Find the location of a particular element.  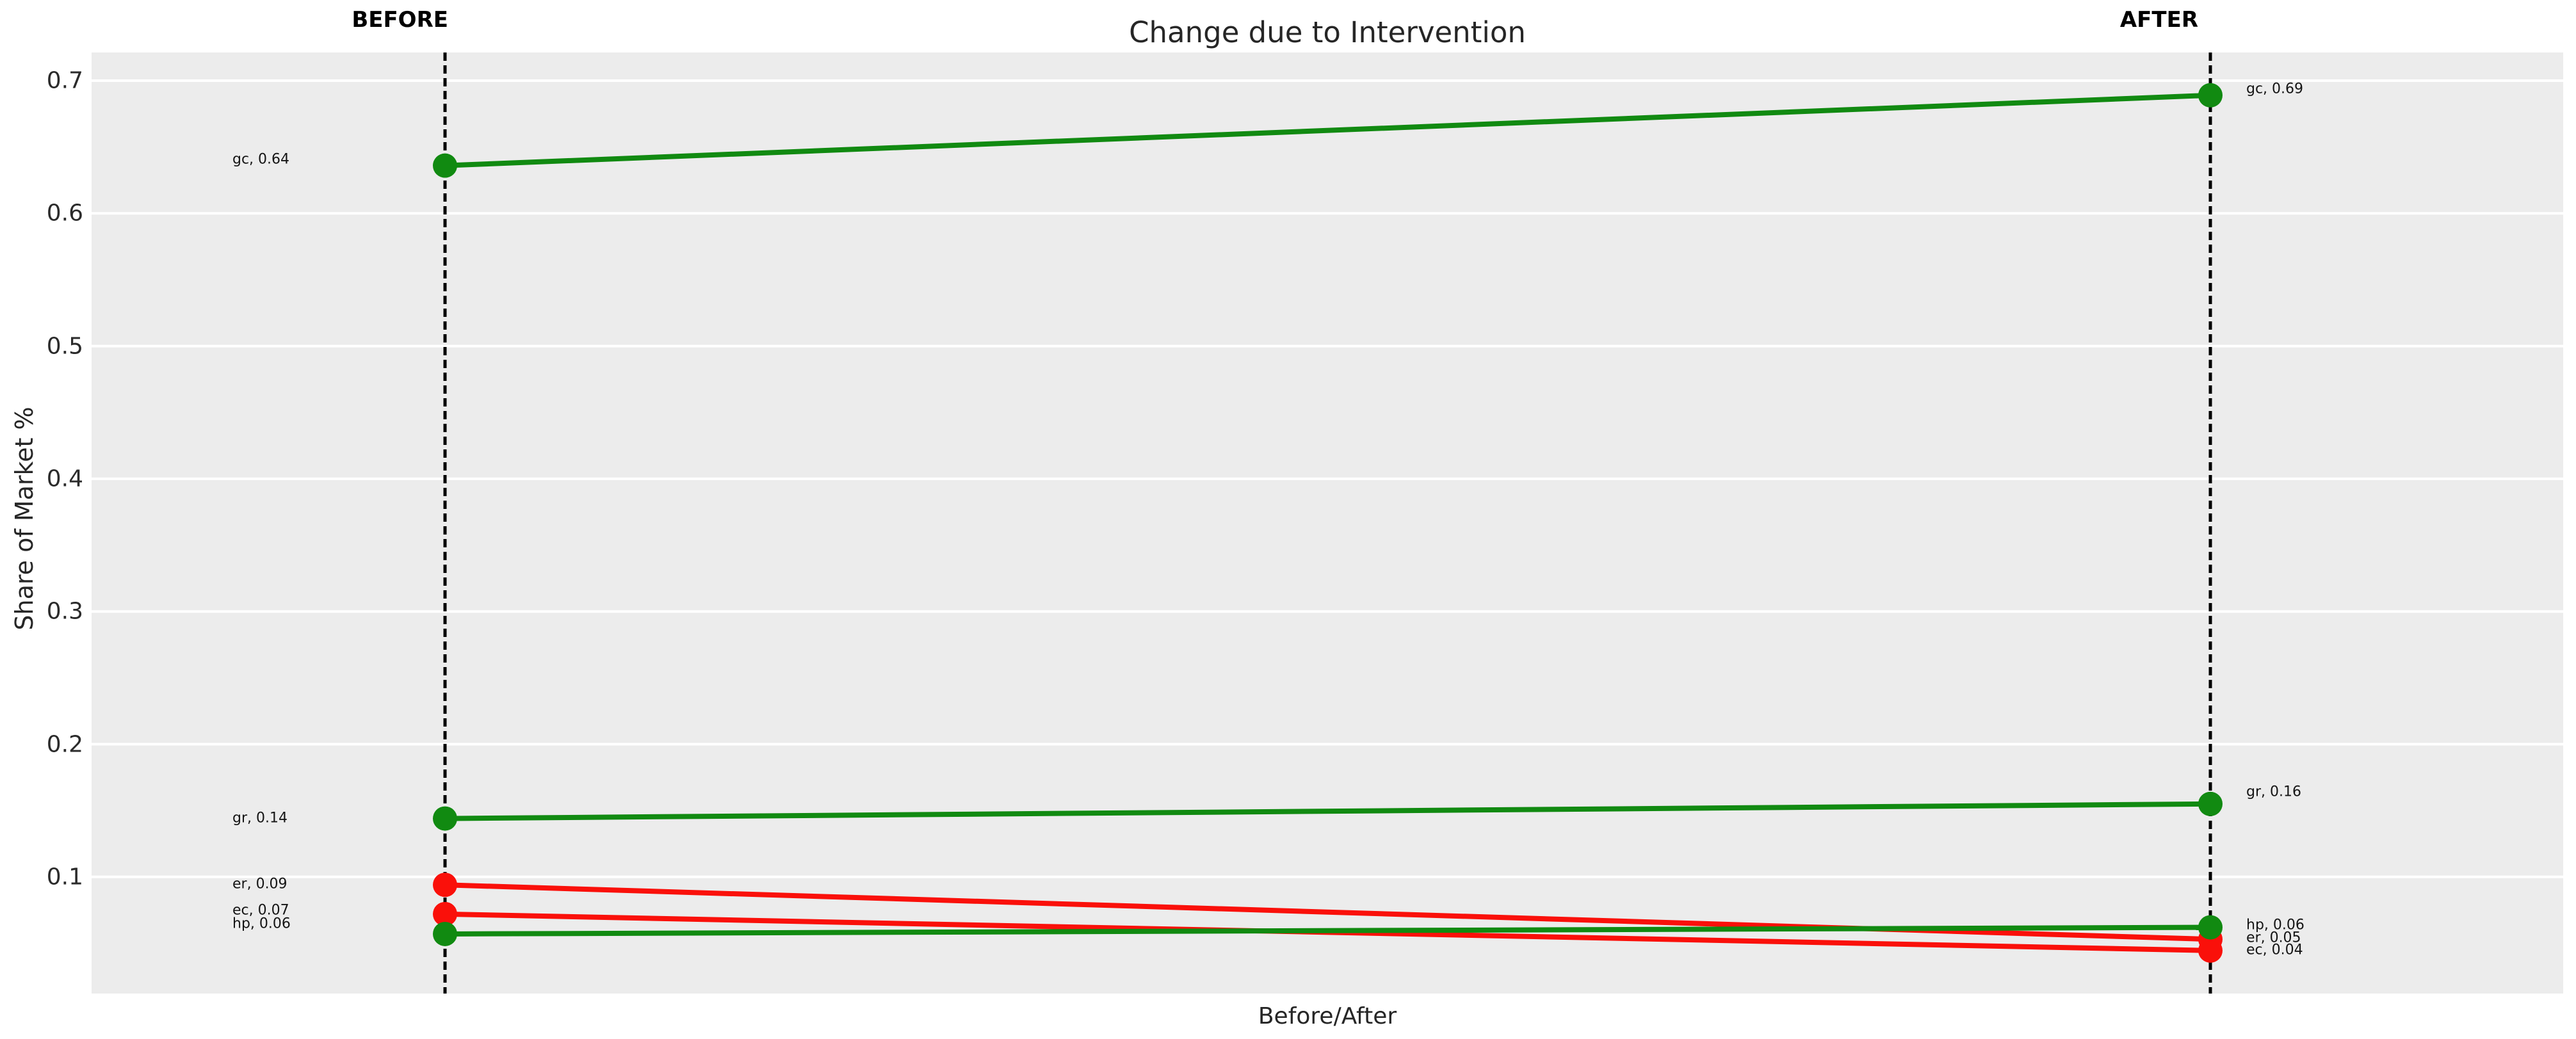

y-axis-label: Share of Market % is located at coordinates (24, 519).